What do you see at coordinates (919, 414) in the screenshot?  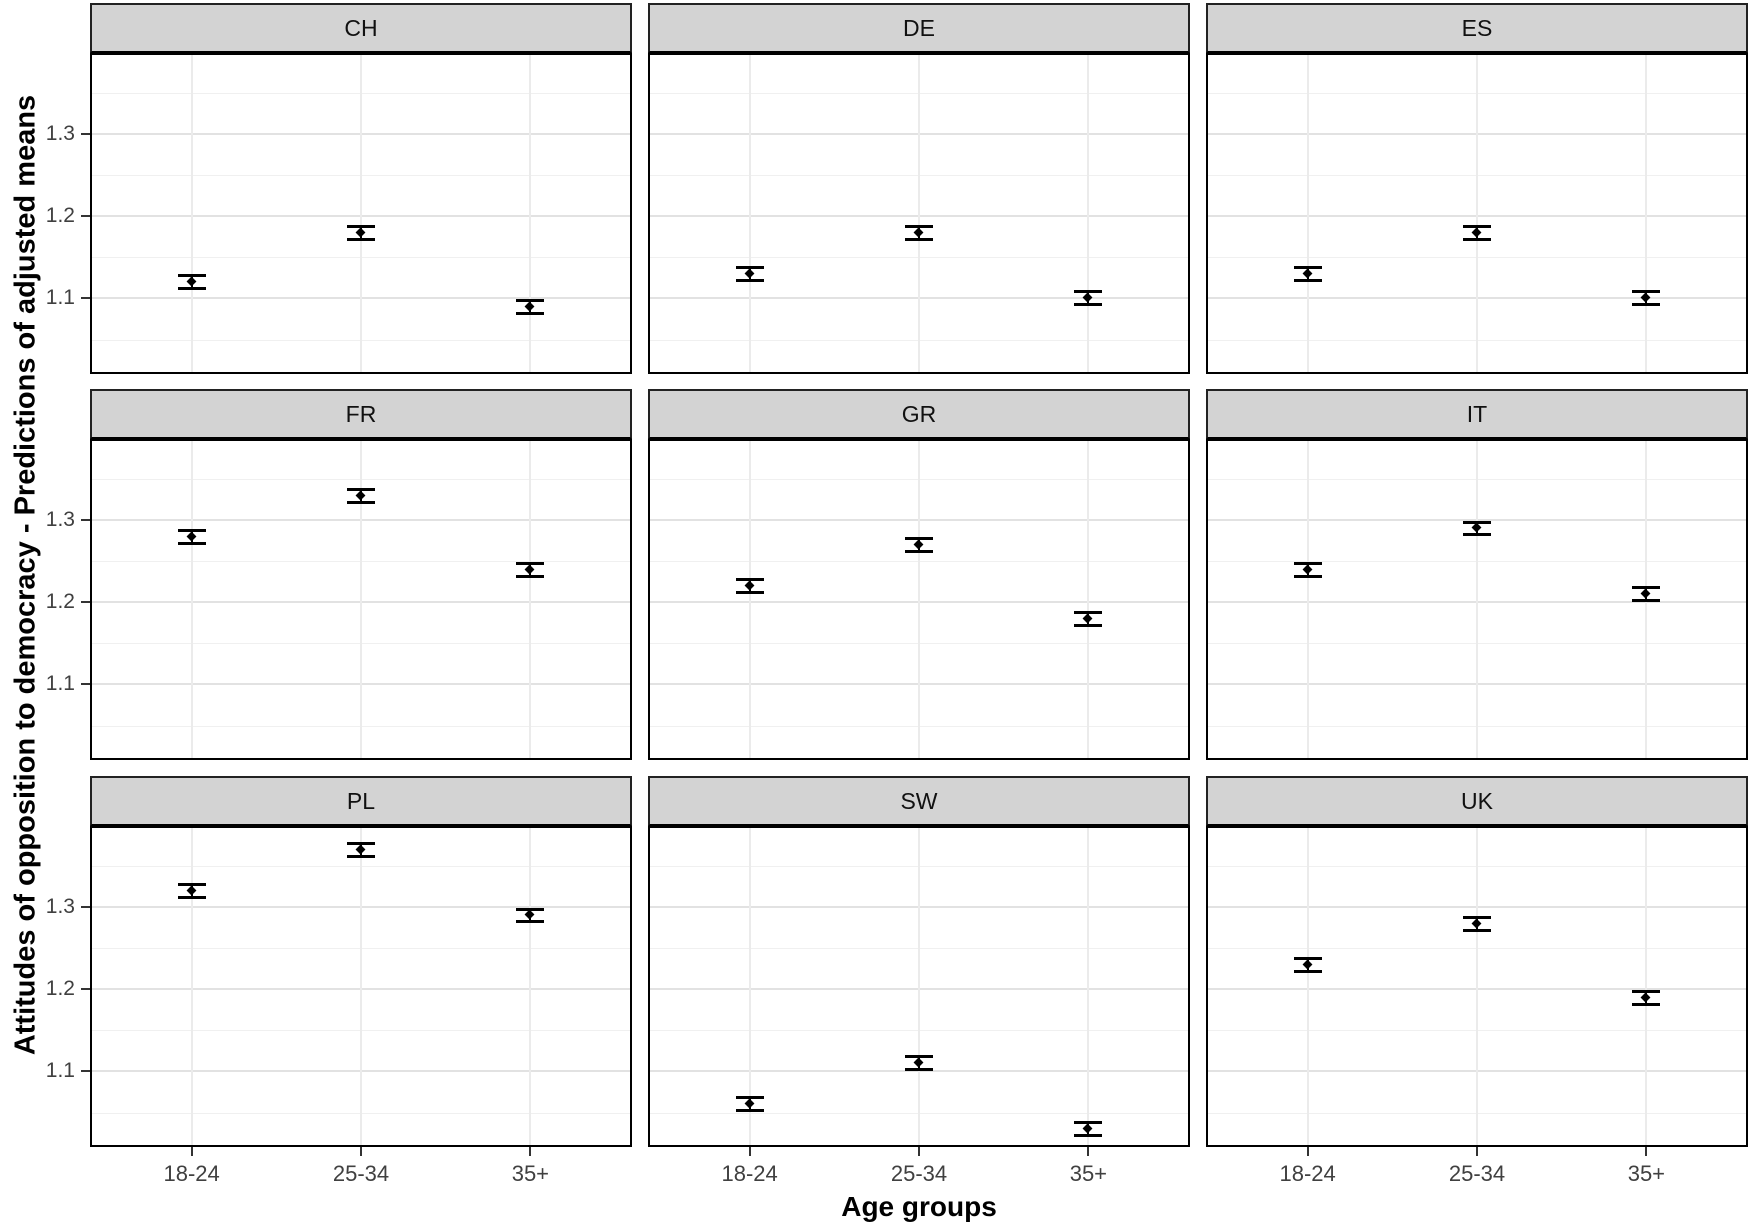 I see `facet-strip: GR` at bounding box center [919, 414].